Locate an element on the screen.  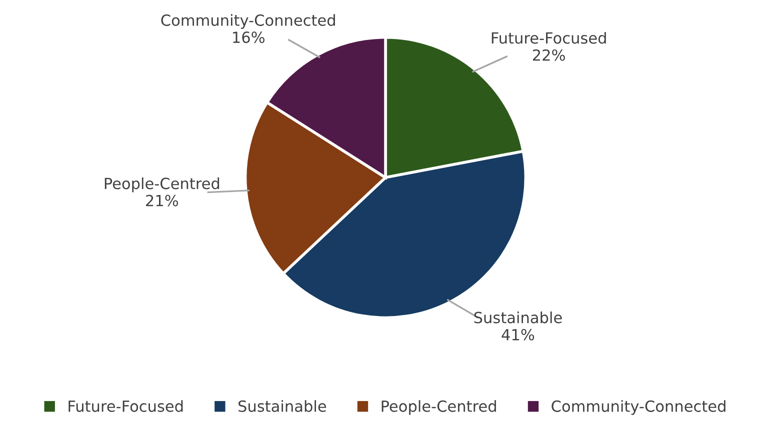
legend-label: Sustainable is located at coordinates (282, 406).